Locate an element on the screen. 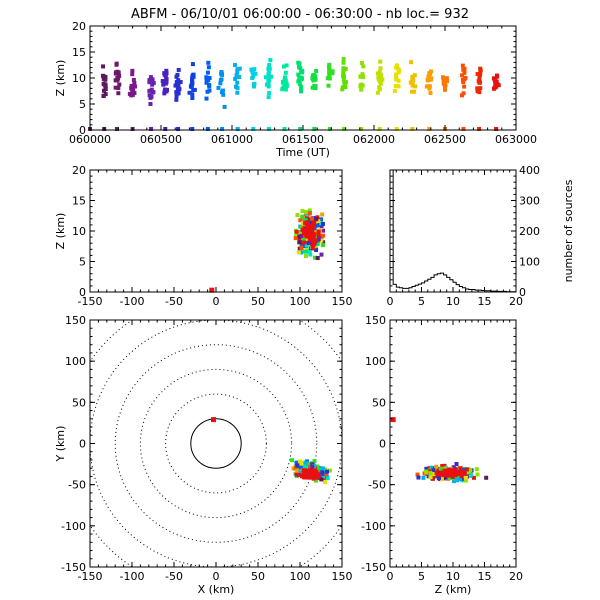 The width and height of the screenshot is (600, 600). time-height-x-label: 060500 is located at coordinates (161, 139).